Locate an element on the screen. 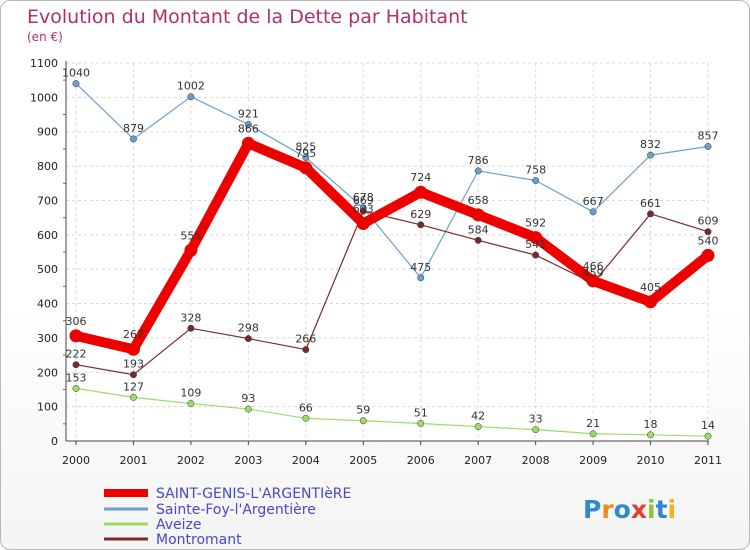 The height and width of the screenshot is (550, 750). legend-label: Montromant is located at coordinates (199, 540).